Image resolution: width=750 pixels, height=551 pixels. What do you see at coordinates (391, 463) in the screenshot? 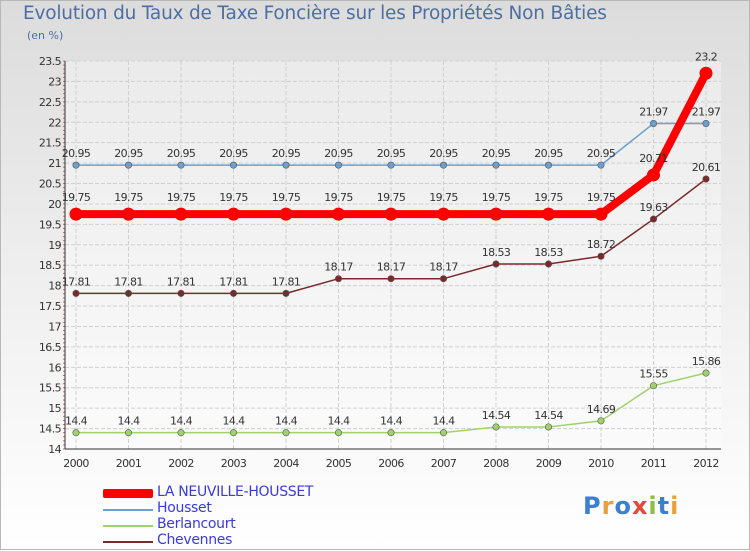
I see `x-tick-label: 2006` at bounding box center [391, 463].